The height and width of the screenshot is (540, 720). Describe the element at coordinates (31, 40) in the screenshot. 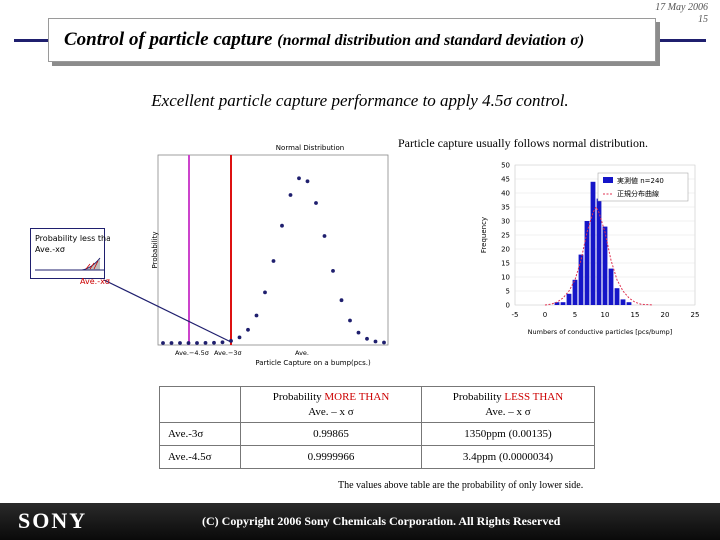

I see `title-rule-left` at that location.